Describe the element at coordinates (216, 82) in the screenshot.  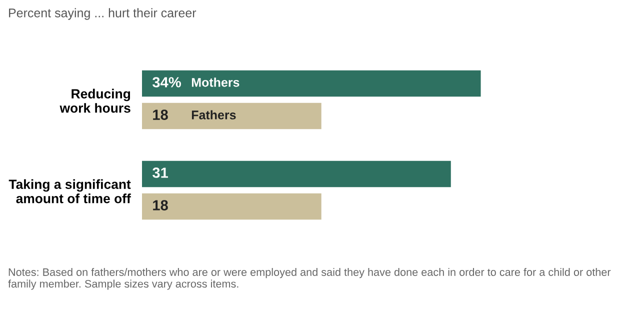
I see `series-label: Mothers` at that location.